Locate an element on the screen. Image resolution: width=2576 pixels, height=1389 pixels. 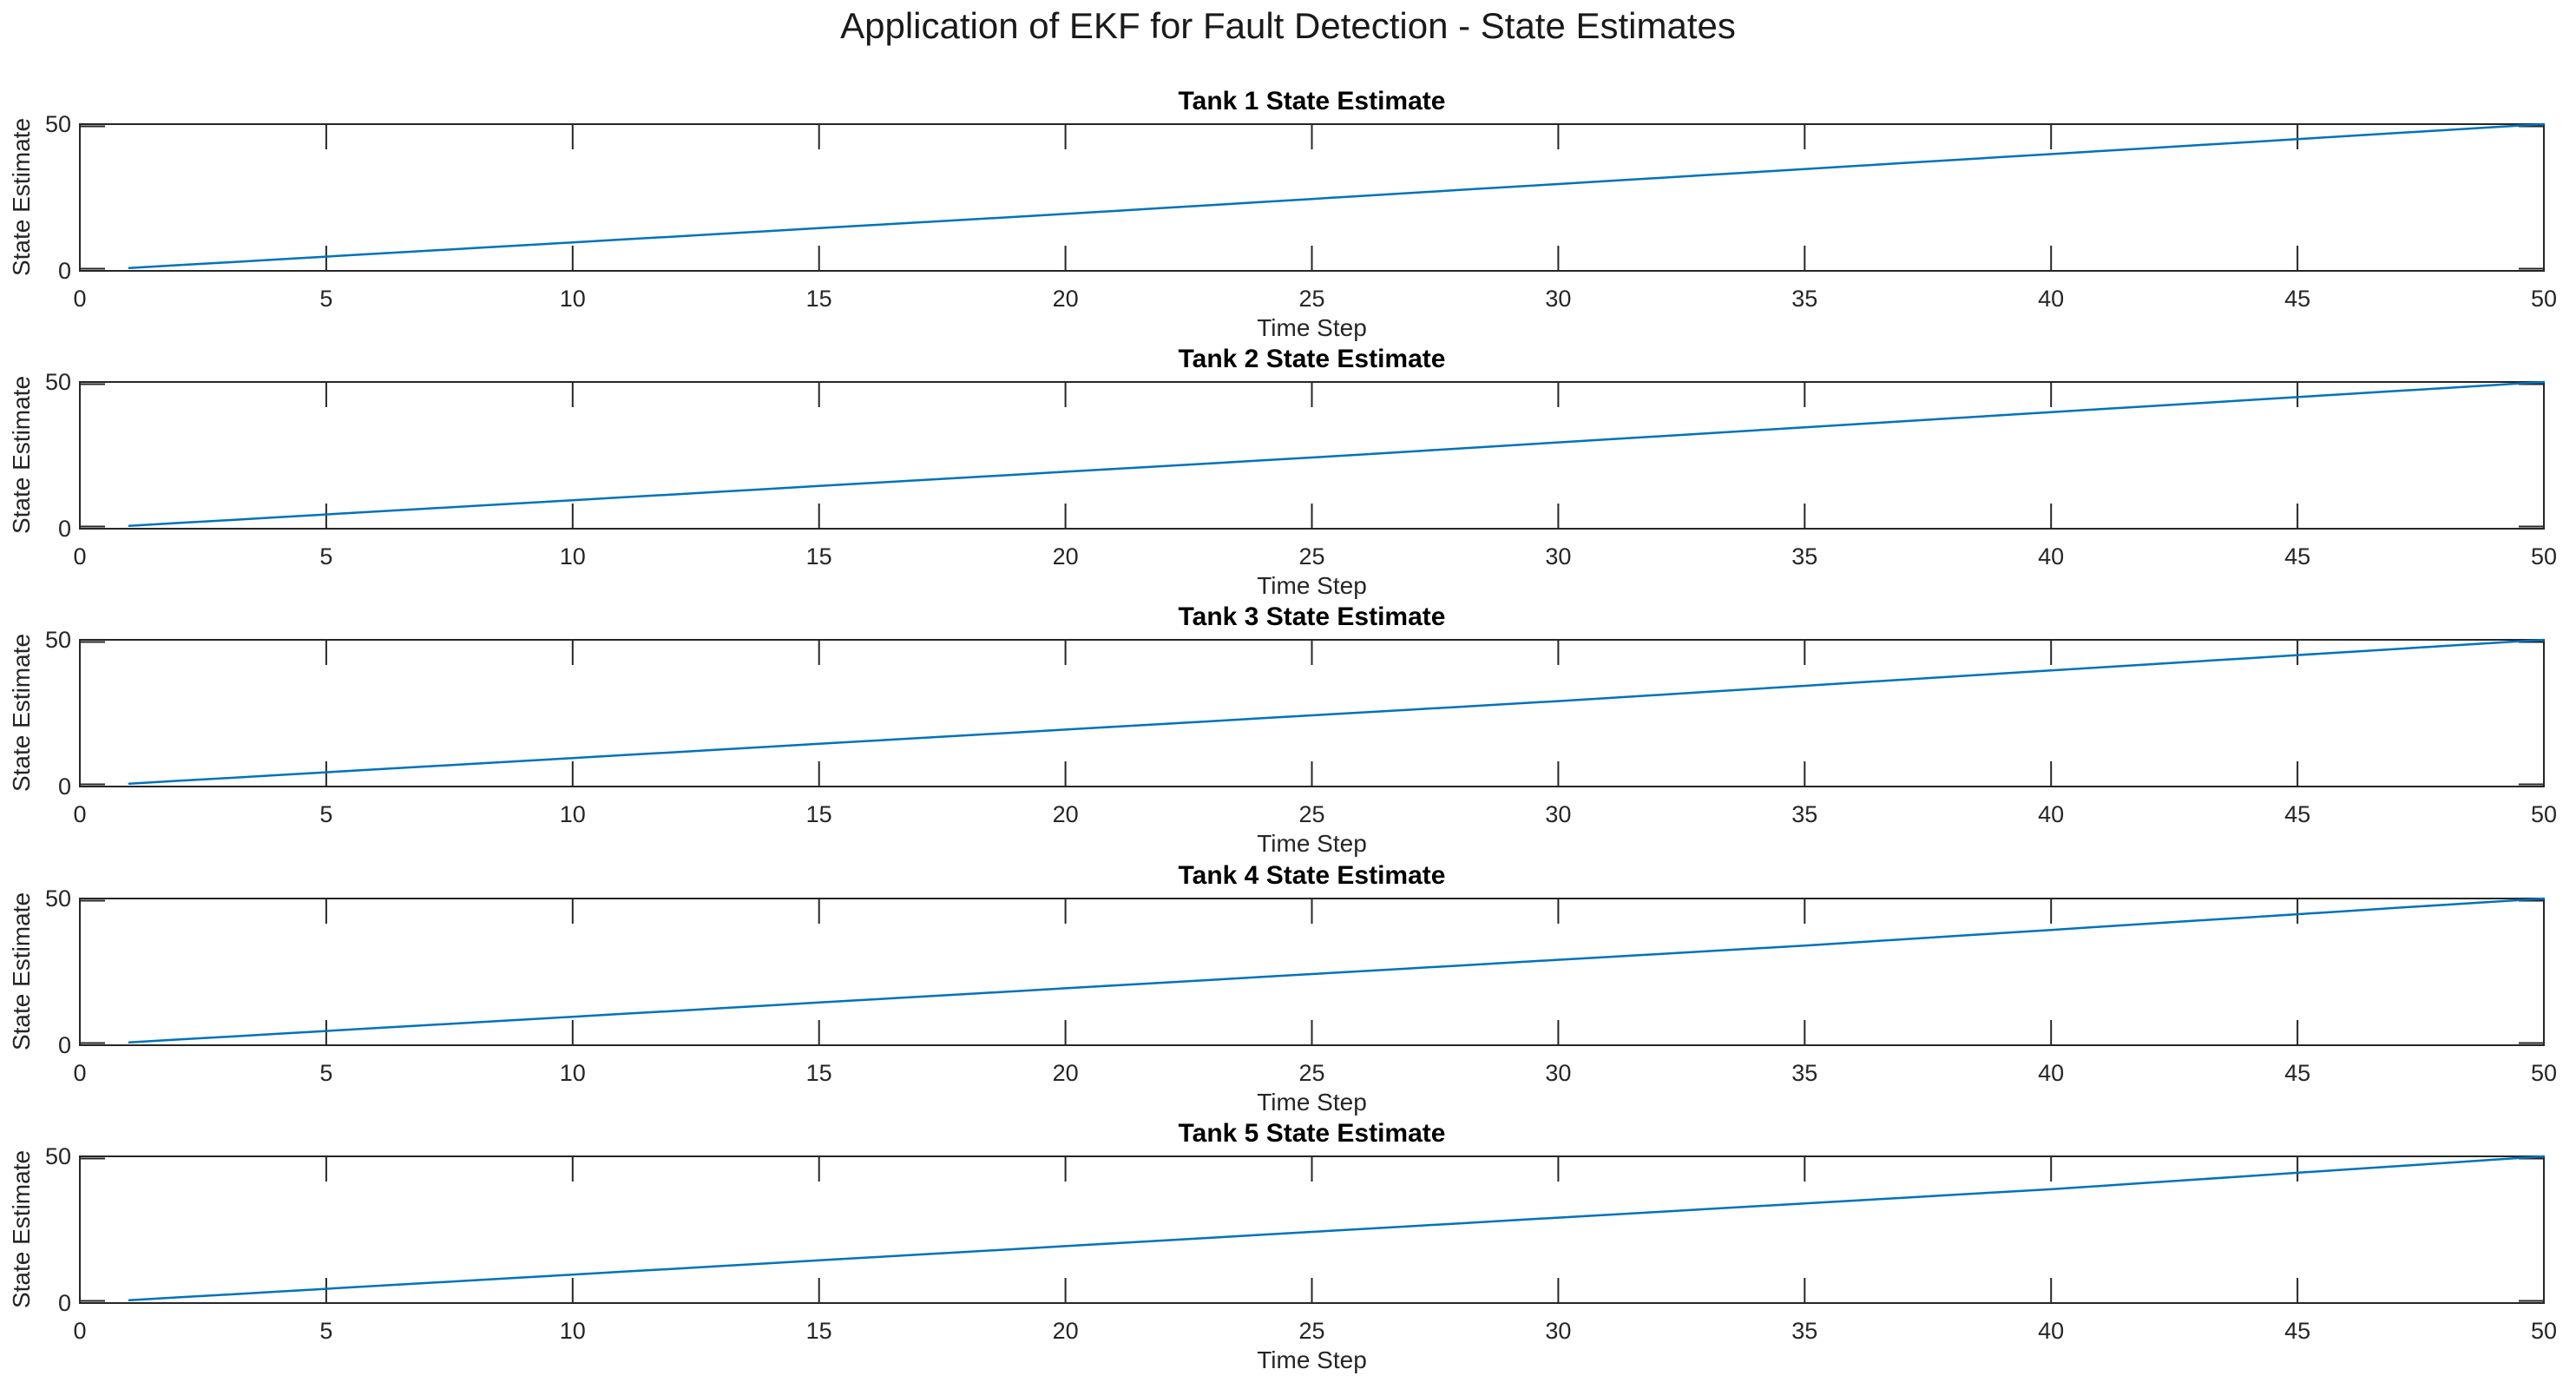
subplot-title: Tank 2 State Estimate is located at coordinates (1312, 359).